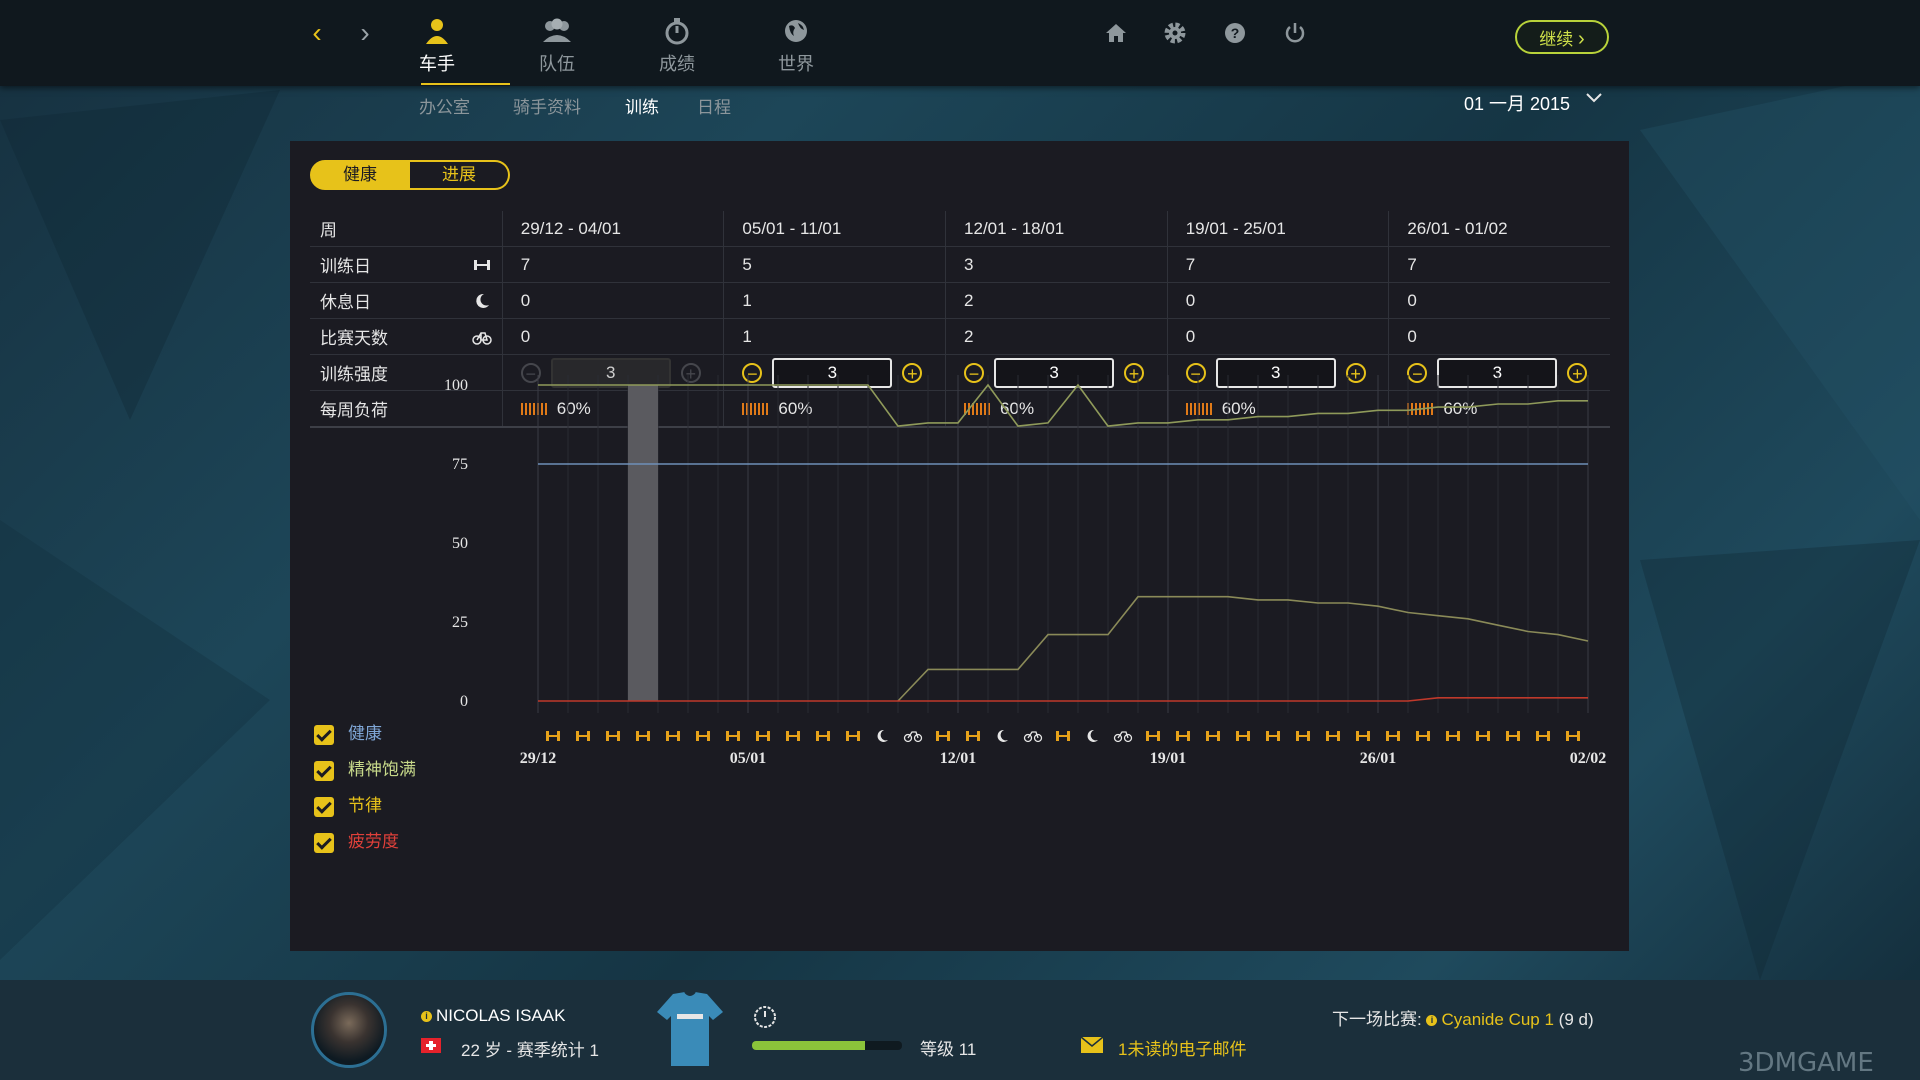  Describe the element at coordinates (1092, 1045) in the screenshot. I see `envelope-icon` at that location.